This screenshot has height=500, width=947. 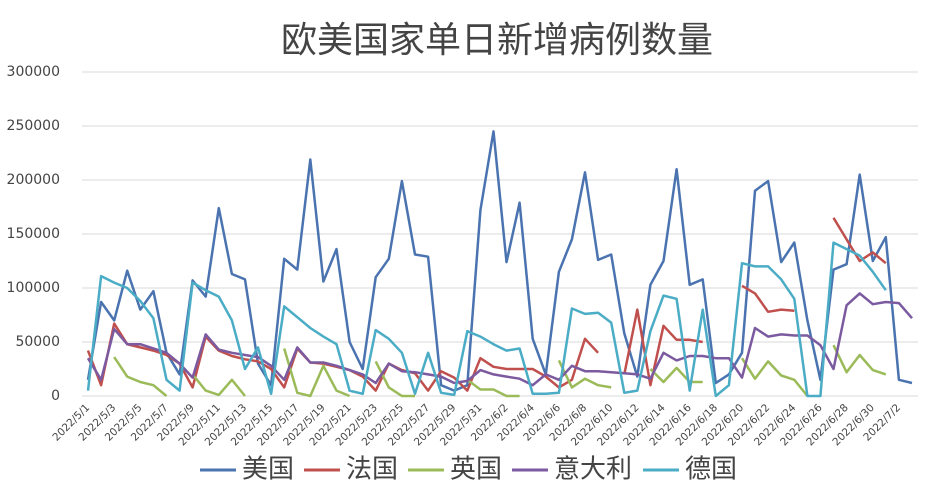 What do you see at coordinates (500, 371) in the screenshot?
I see `series-line` at bounding box center [500, 371].